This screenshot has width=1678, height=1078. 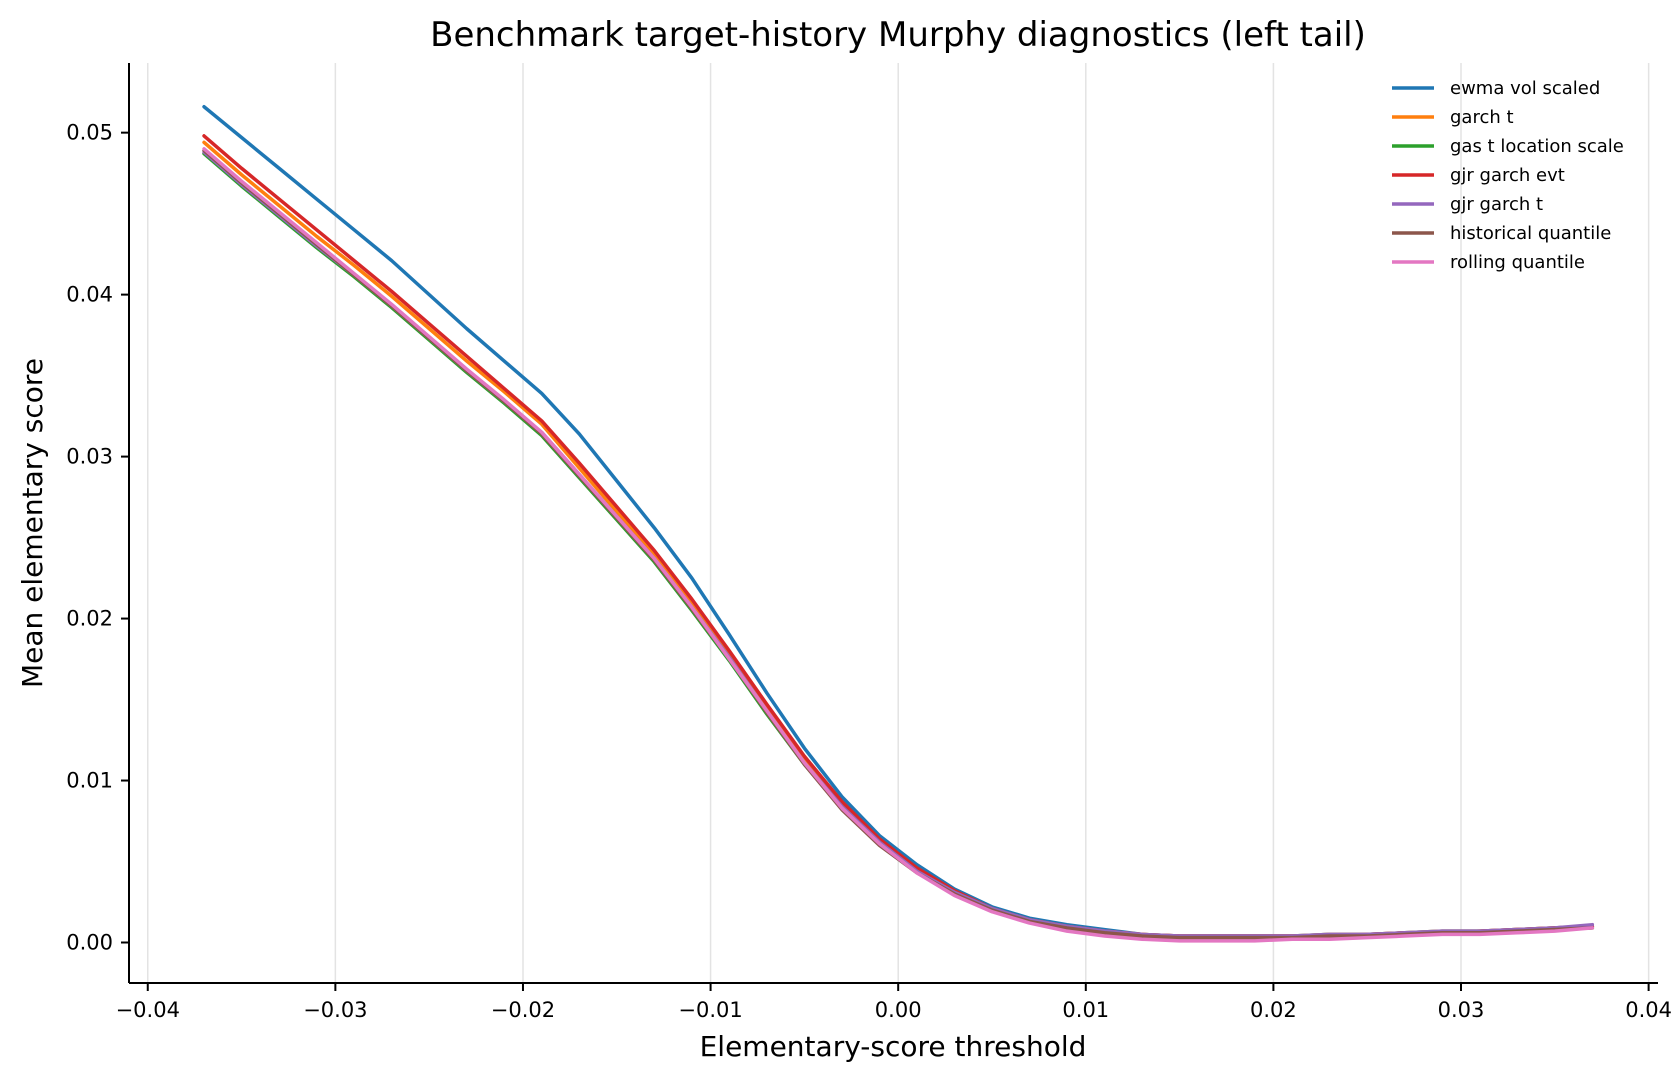 What do you see at coordinates (148, 1010) in the screenshot?
I see `x-tick-label: −0.04` at bounding box center [148, 1010].